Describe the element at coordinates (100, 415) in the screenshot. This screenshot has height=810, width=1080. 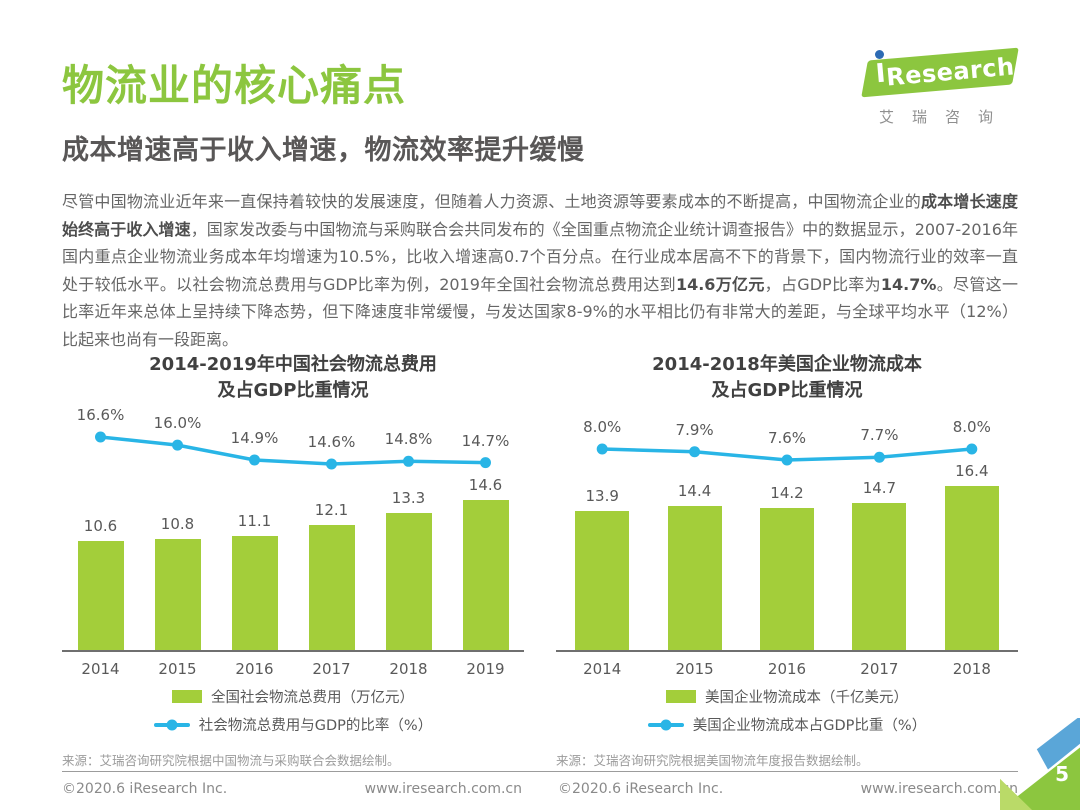
I see `line-value-label: 16.6%` at that location.